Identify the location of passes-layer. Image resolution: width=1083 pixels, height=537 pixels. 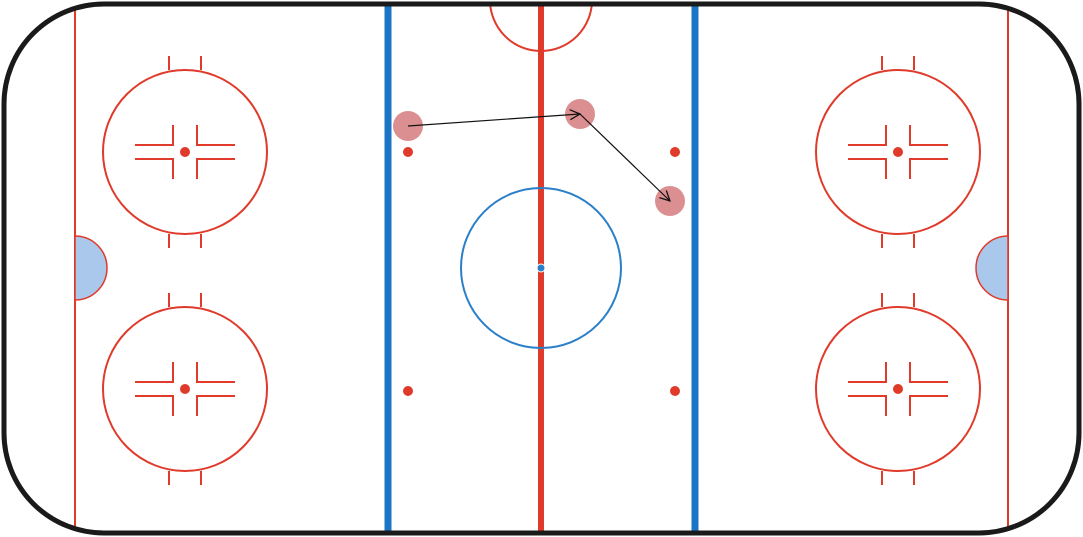
(538, 157).